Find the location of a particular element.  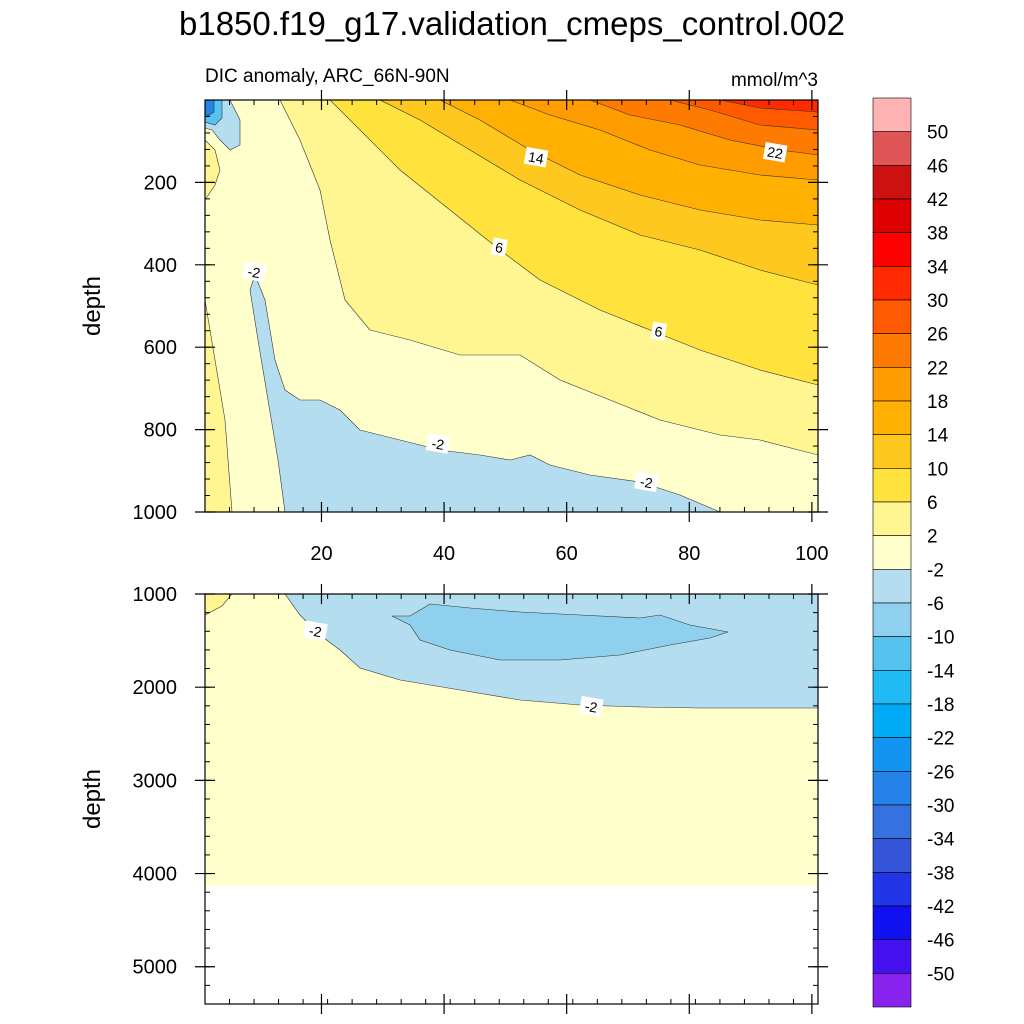

colorbar-level-label: -42 is located at coordinates (940, 907).